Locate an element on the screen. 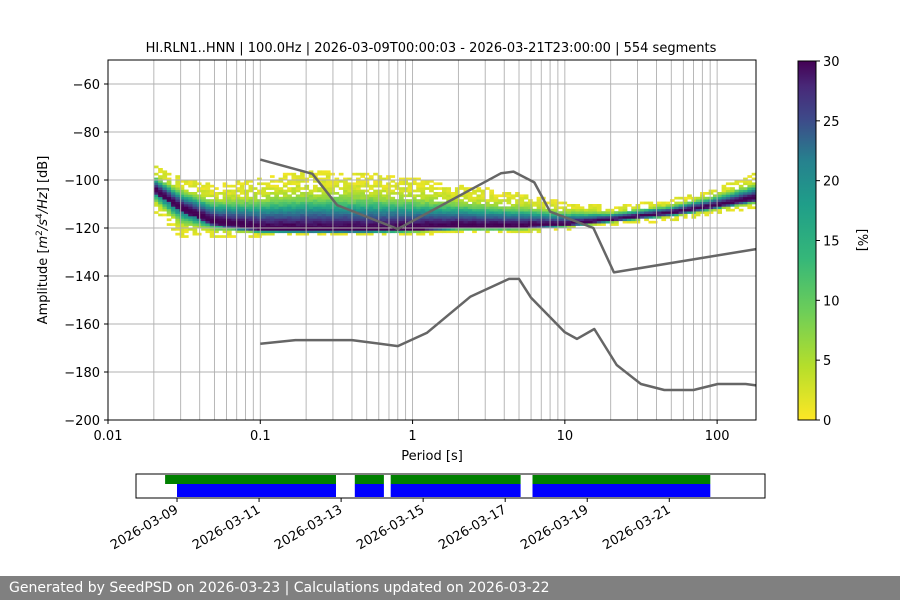  x-tick-label: 100 is located at coordinates (717, 436).